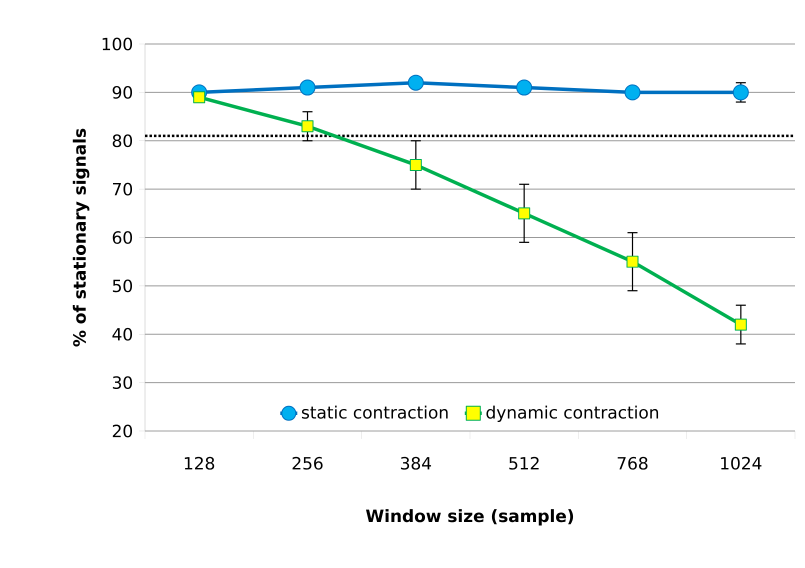 The image size is (805, 568). What do you see at coordinates (122, 334) in the screenshot?
I see `y-tick-label: 40` at bounding box center [122, 334].